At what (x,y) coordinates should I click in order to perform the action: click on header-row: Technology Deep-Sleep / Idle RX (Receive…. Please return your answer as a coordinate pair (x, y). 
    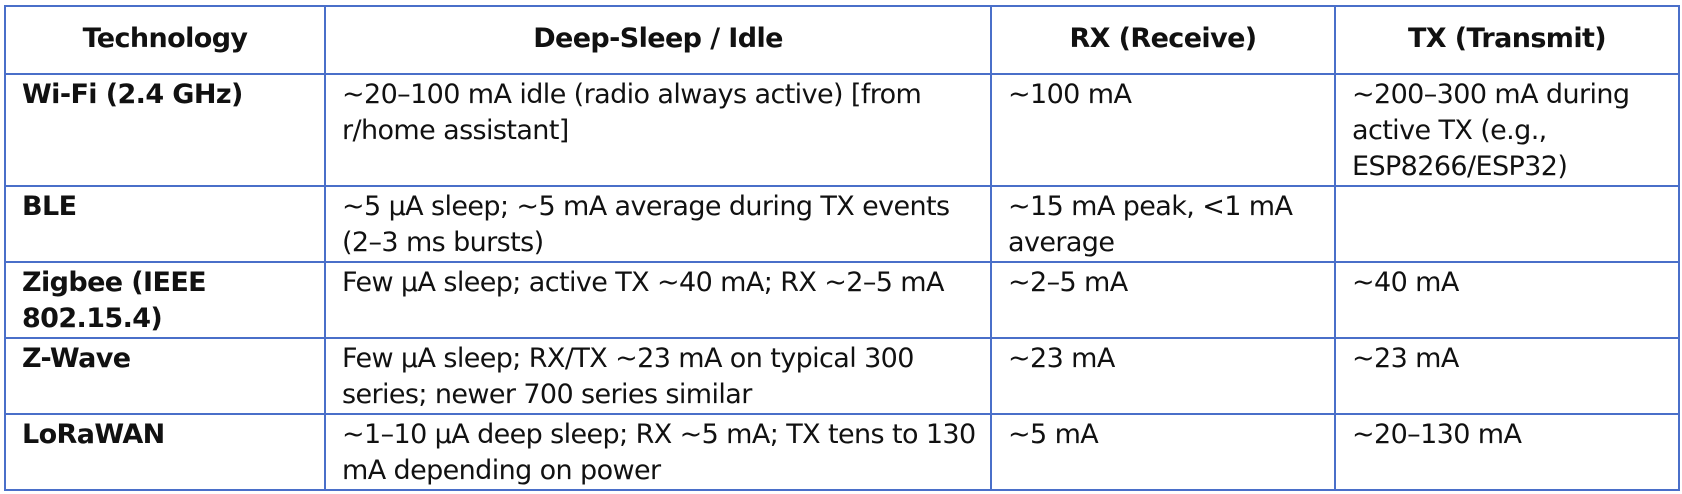
    Looking at the image, I should click on (842, 40).